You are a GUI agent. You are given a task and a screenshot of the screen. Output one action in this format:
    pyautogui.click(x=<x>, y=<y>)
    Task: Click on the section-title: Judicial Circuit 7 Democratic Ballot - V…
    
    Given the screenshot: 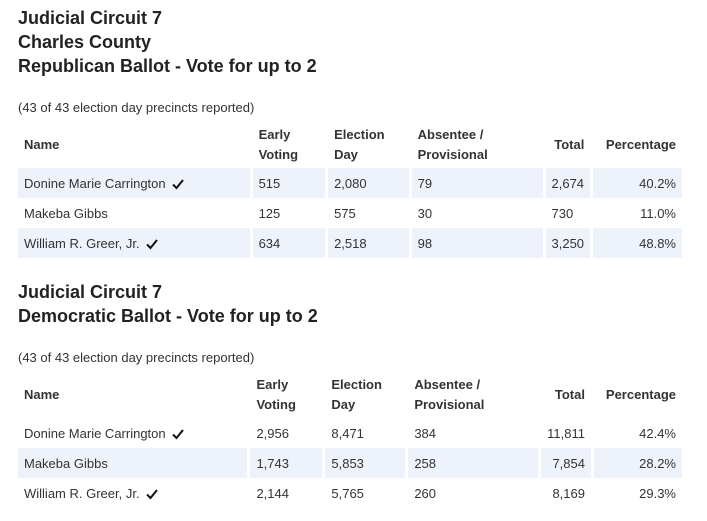 What is the action you would take?
    pyautogui.click(x=168, y=304)
    